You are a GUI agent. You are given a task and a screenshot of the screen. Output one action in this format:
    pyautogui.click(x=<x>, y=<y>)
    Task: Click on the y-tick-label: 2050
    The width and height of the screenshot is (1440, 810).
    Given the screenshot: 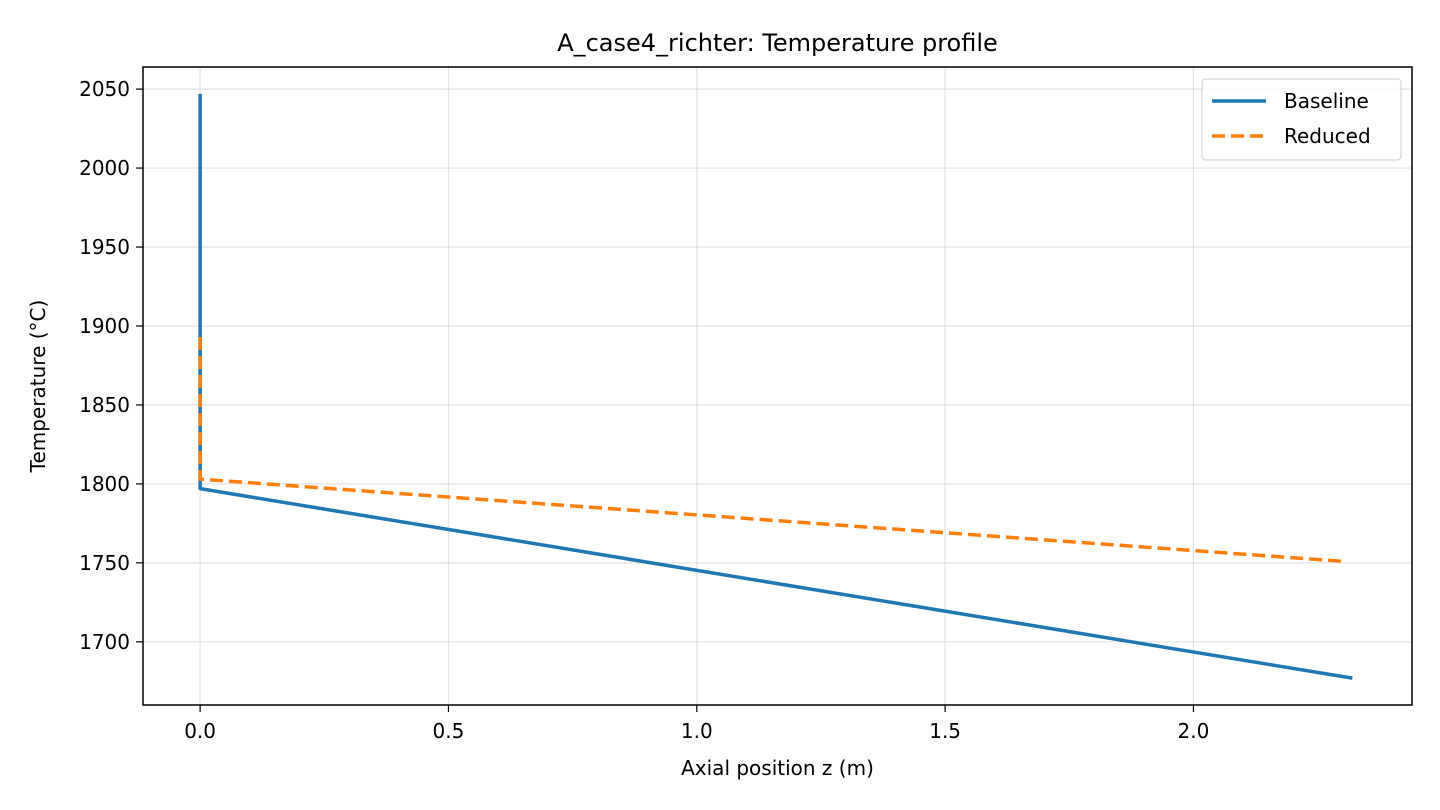 What is the action you would take?
    pyautogui.click(x=104, y=89)
    